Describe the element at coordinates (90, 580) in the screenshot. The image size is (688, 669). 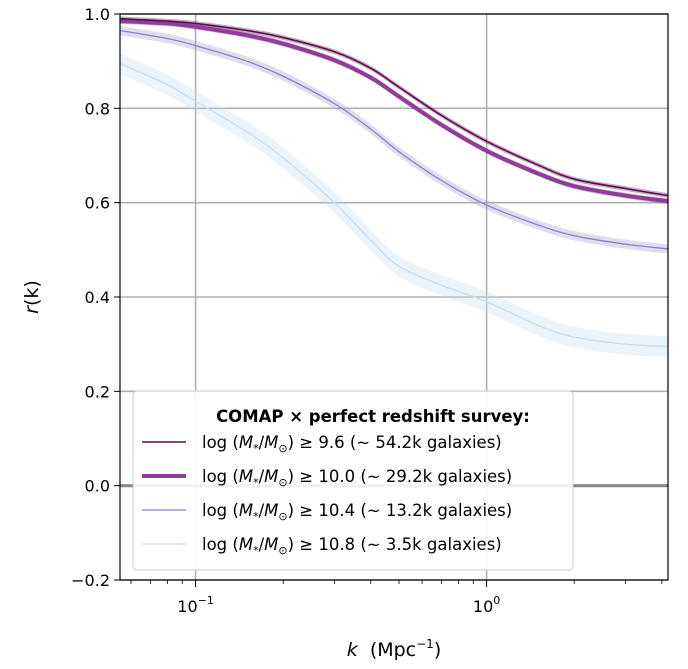
I see `y-tick-label-0: −0.2` at that location.